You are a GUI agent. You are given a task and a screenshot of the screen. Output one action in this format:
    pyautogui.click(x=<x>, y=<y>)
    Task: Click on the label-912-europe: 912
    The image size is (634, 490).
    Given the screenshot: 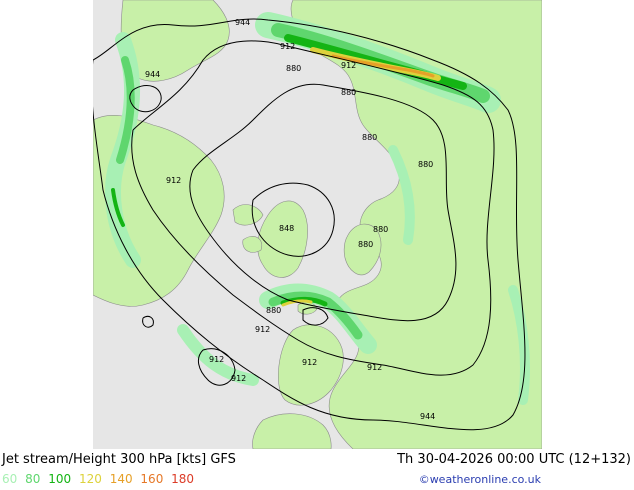 What is the action you would take?
    pyautogui.click(x=309, y=362)
    